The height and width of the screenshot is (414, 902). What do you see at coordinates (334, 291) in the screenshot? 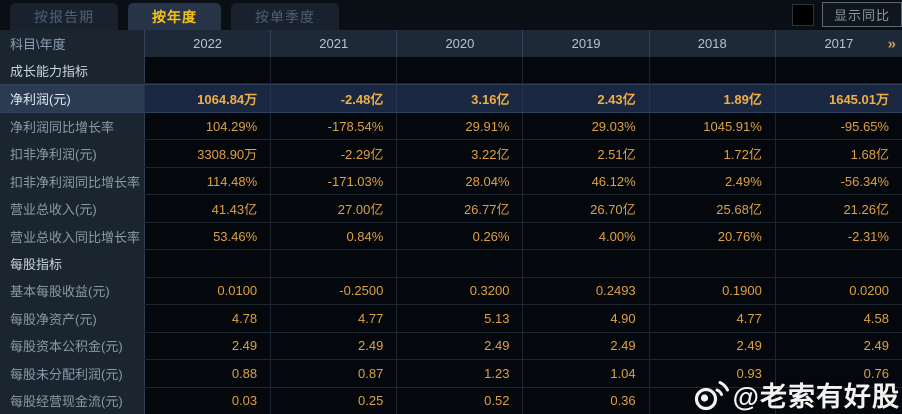
I see `cell-value: -0.2500` at bounding box center [334, 291].